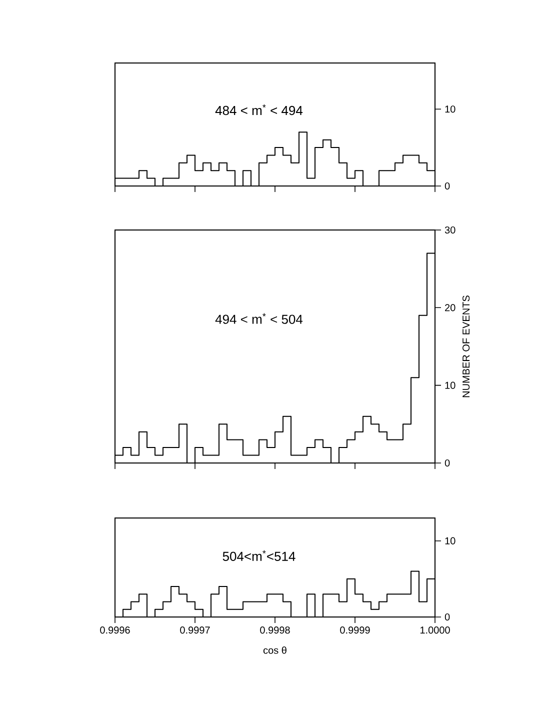 This screenshot has width=558, height=709. Describe the element at coordinates (355, 630) in the screenshot. I see `x-tick-label: 0.9999` at that location.